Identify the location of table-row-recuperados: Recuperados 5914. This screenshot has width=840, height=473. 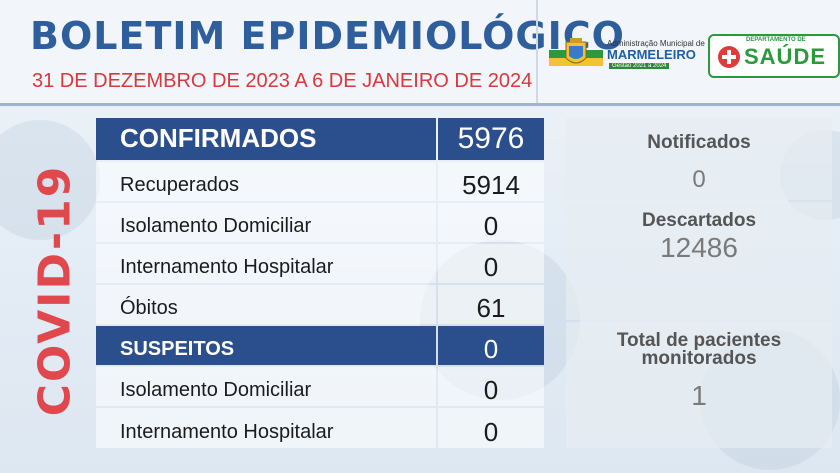
(320, 181).